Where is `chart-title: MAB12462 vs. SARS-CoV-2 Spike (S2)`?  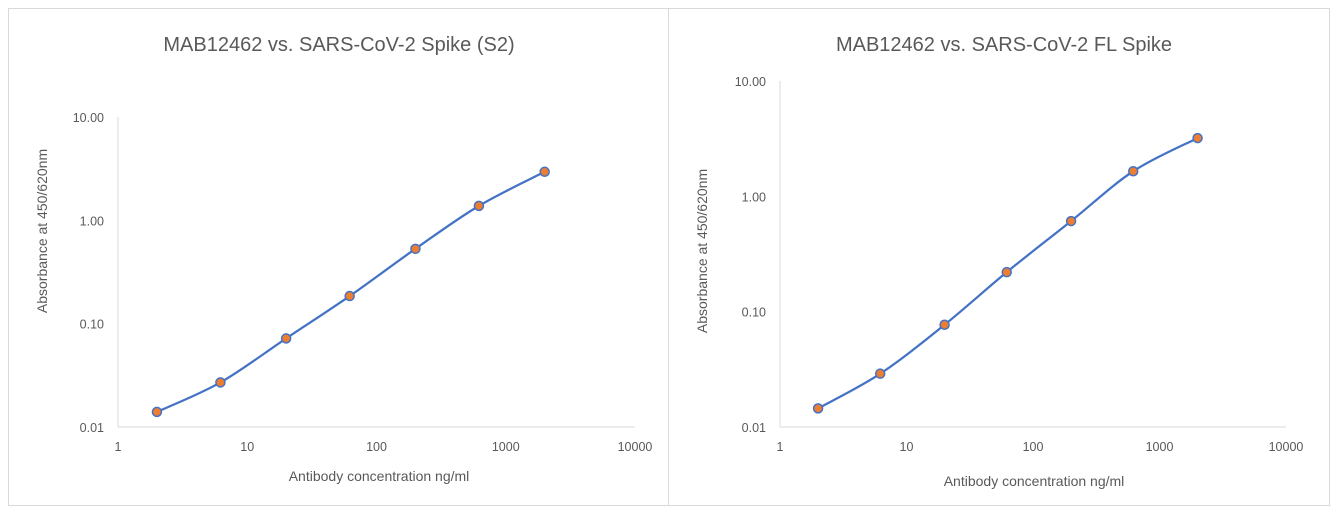
chart-title: MAB12462 vs. SARS-CoV-2 Spike (S2) is located at coordinates (338, 45).